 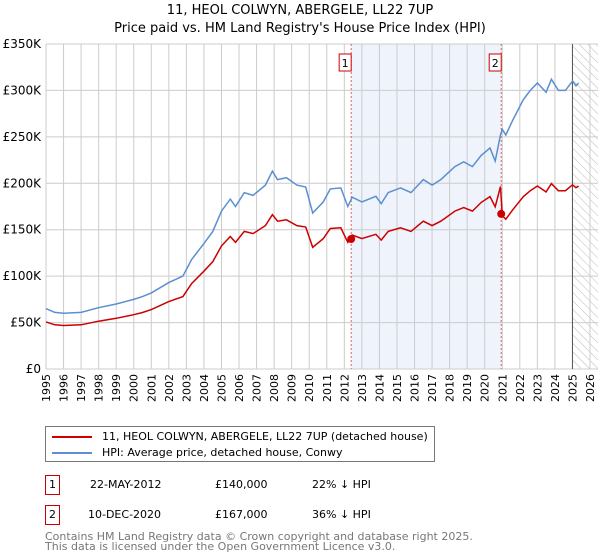 I want to click on transaction-date: 22-MAY-2012, so click(x=126, y=484).